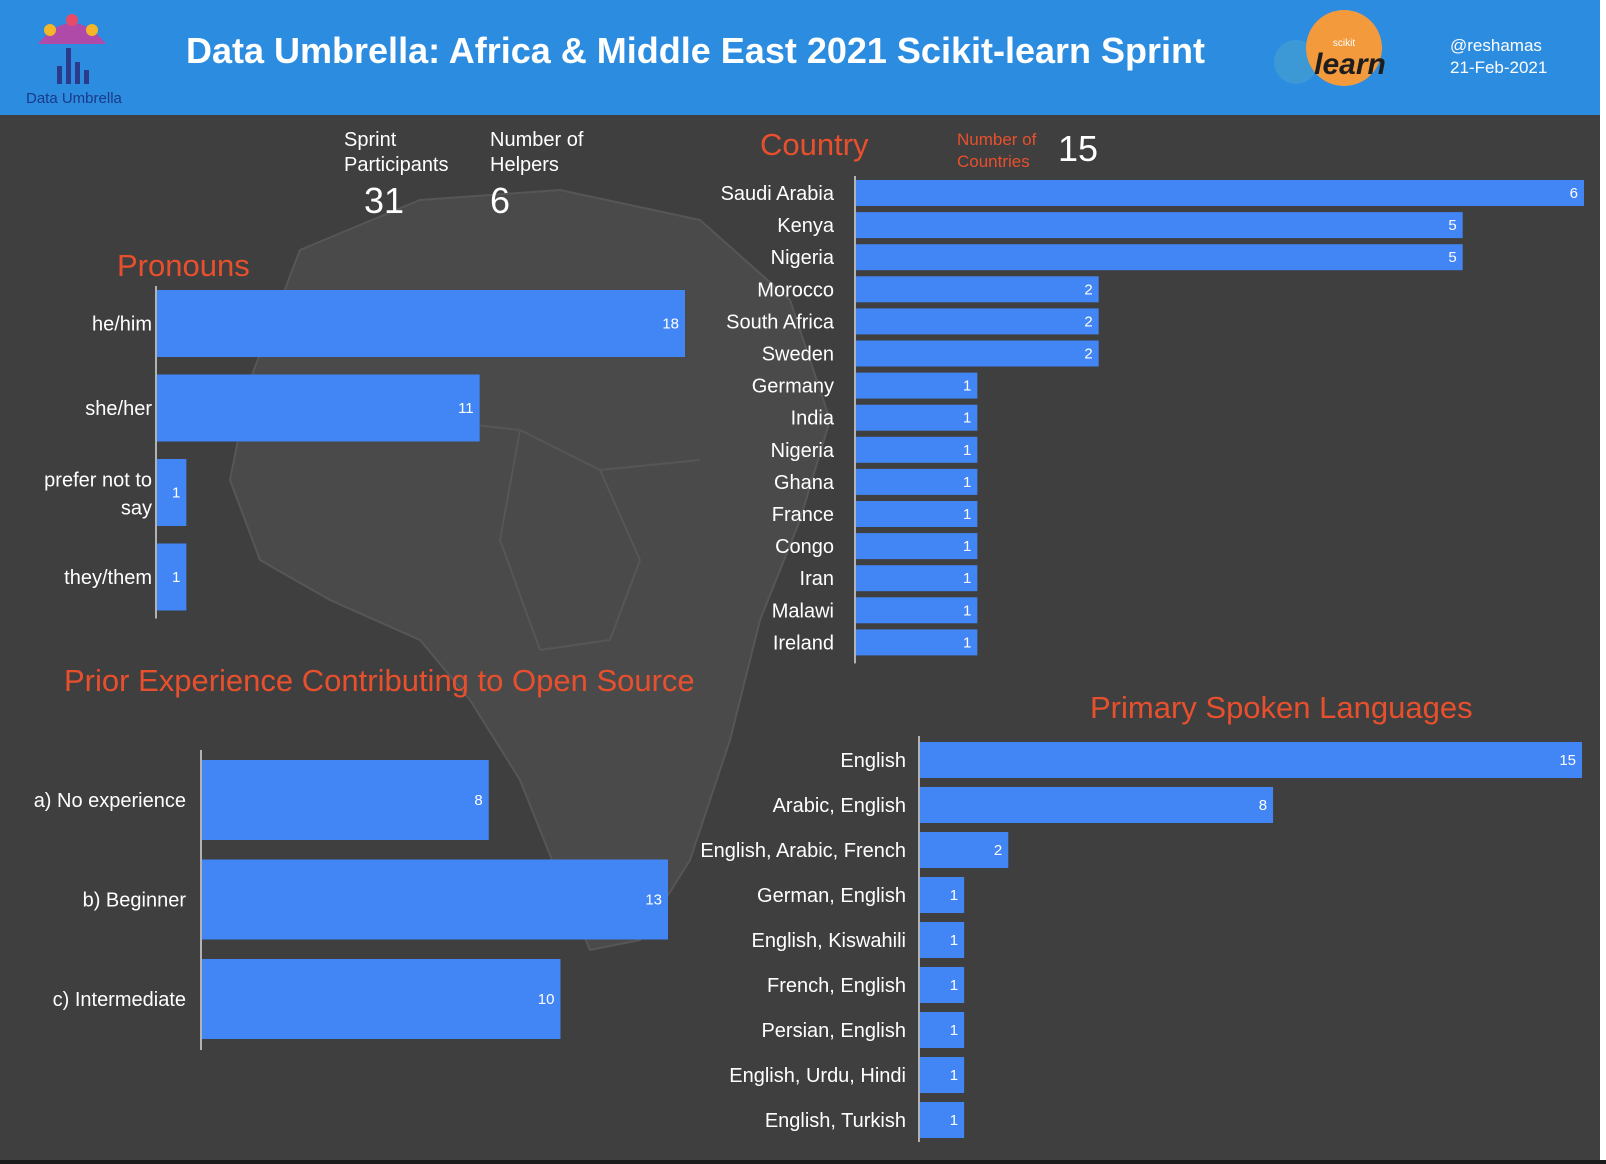  What do you see at coordinates (118, 409) in the screenshot?
I see `pronouns-category-label: she/her` at bounding box center [118, 409].